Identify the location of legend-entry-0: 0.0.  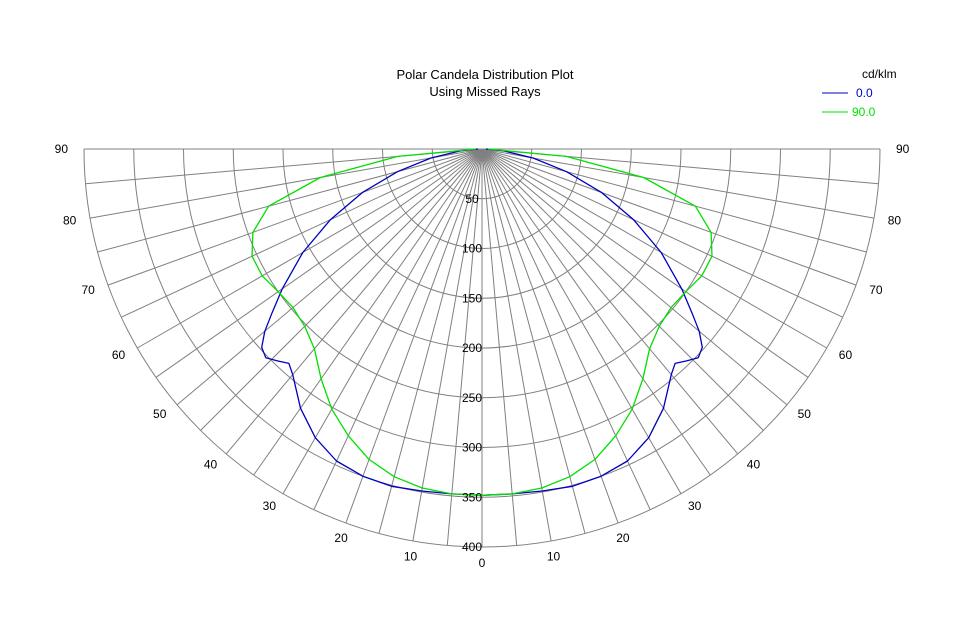
(864, 93).